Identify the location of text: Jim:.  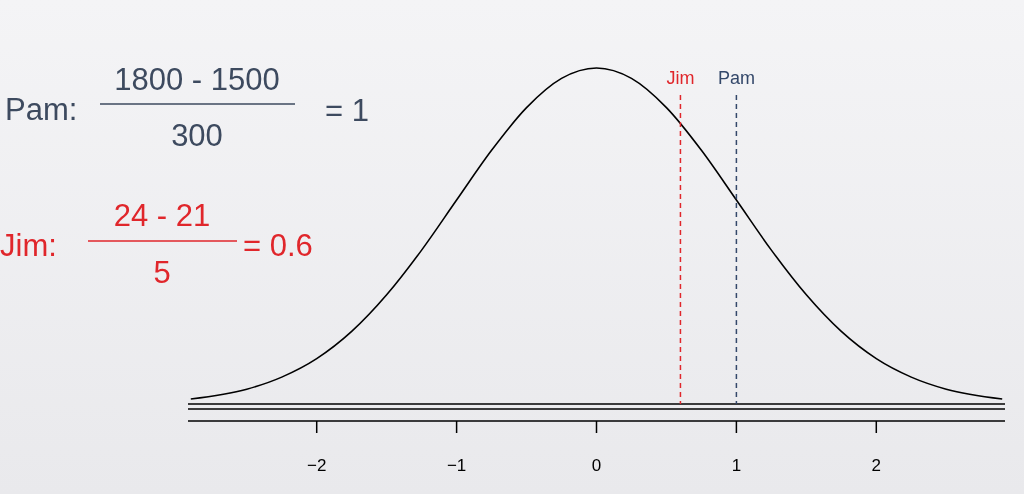
(28, 245).